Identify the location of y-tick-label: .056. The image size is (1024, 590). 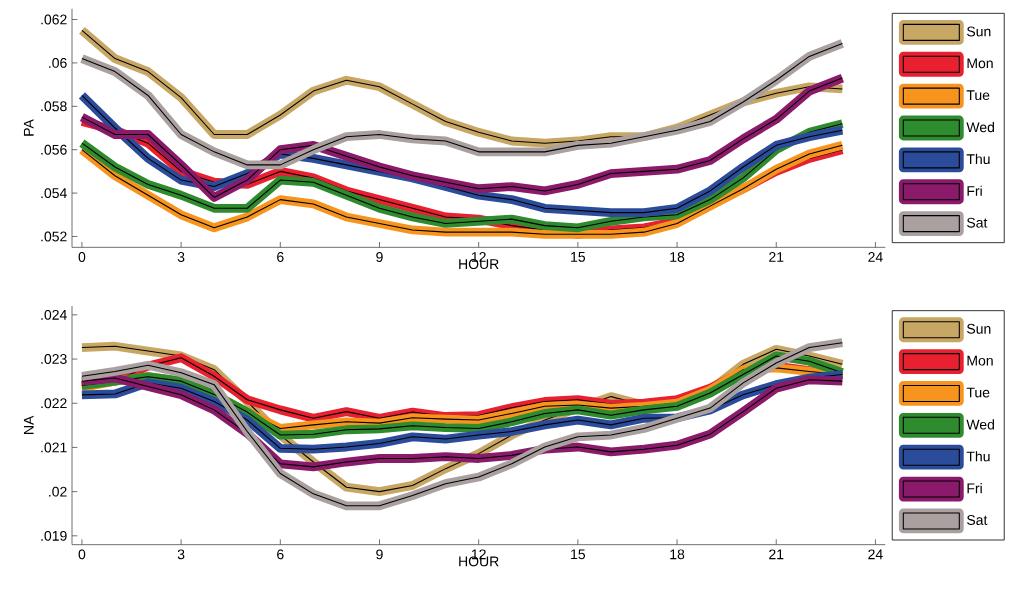
(54, 149).